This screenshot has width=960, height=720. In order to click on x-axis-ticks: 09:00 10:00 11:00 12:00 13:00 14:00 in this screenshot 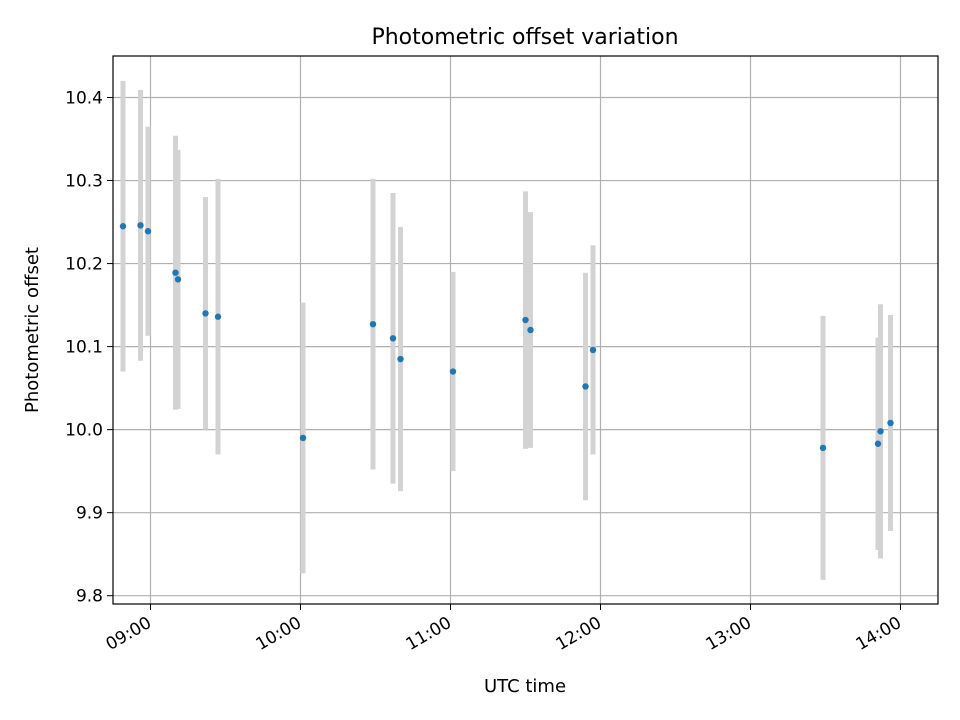, I will do `click(504, 629)`.